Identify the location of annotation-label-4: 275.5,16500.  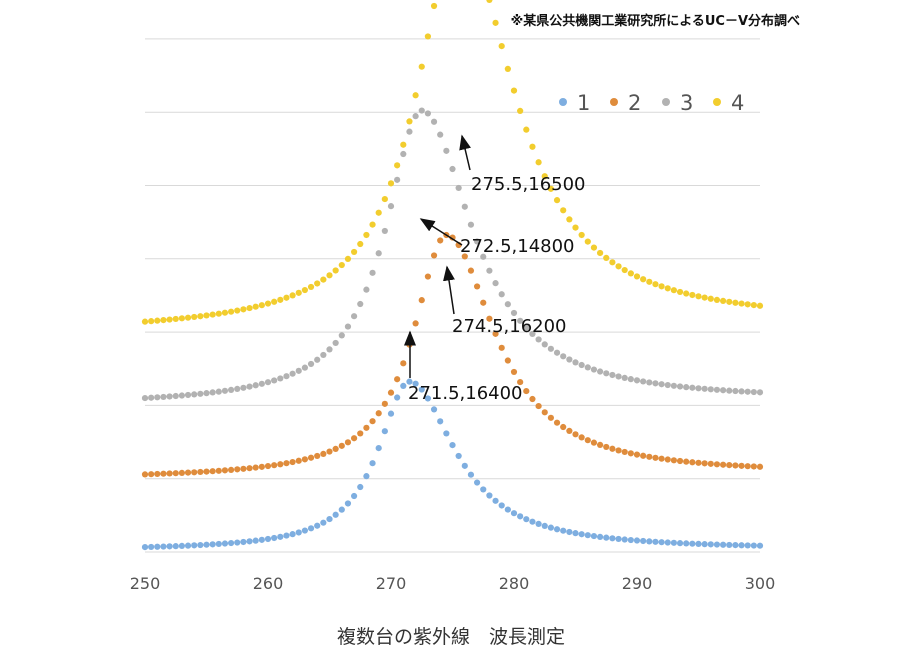
(528, 184).